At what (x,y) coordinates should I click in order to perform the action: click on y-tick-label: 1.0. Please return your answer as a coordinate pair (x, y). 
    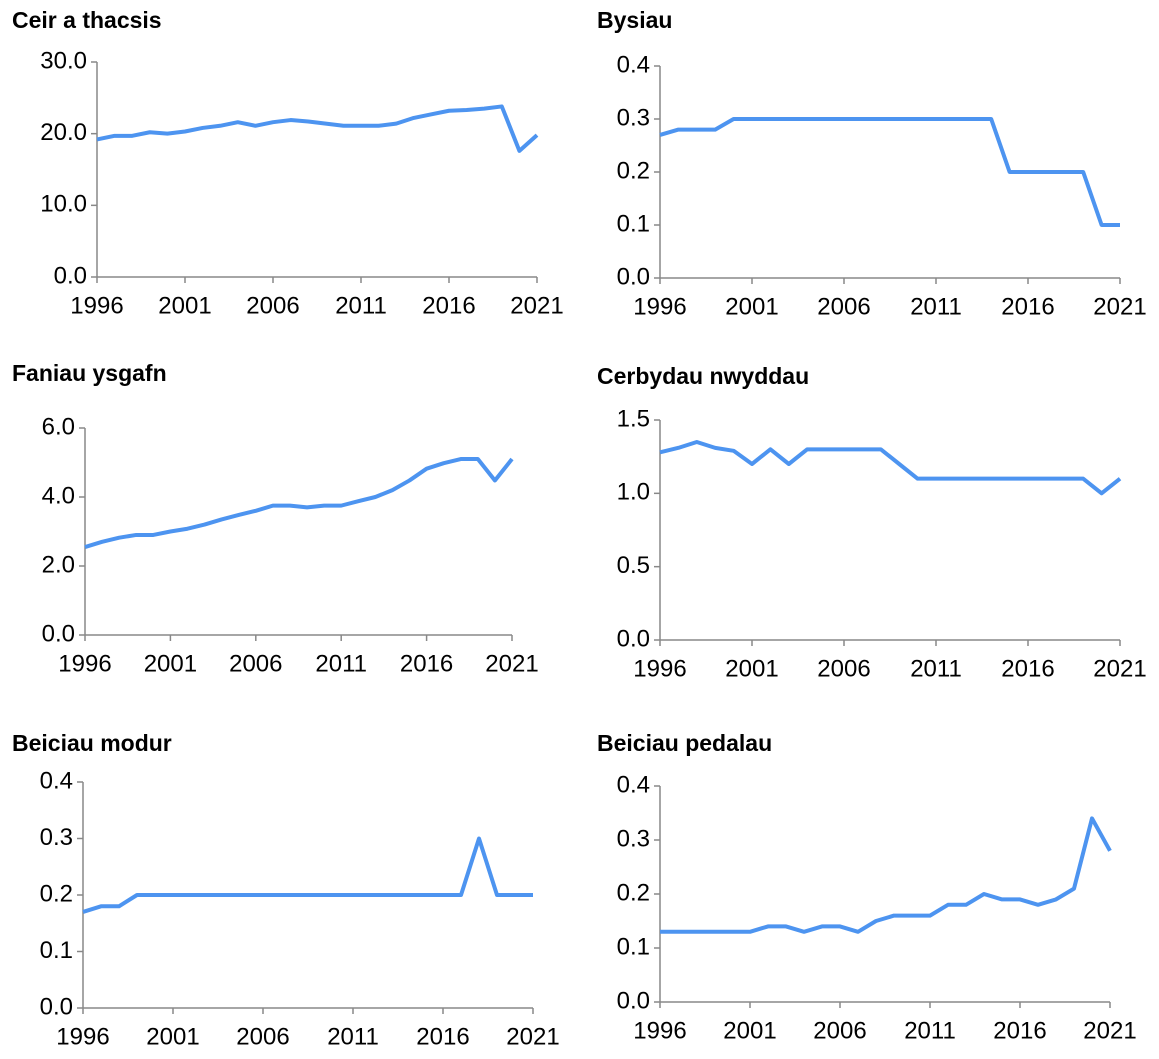
    Looking at the image, I should click on (633, 492).